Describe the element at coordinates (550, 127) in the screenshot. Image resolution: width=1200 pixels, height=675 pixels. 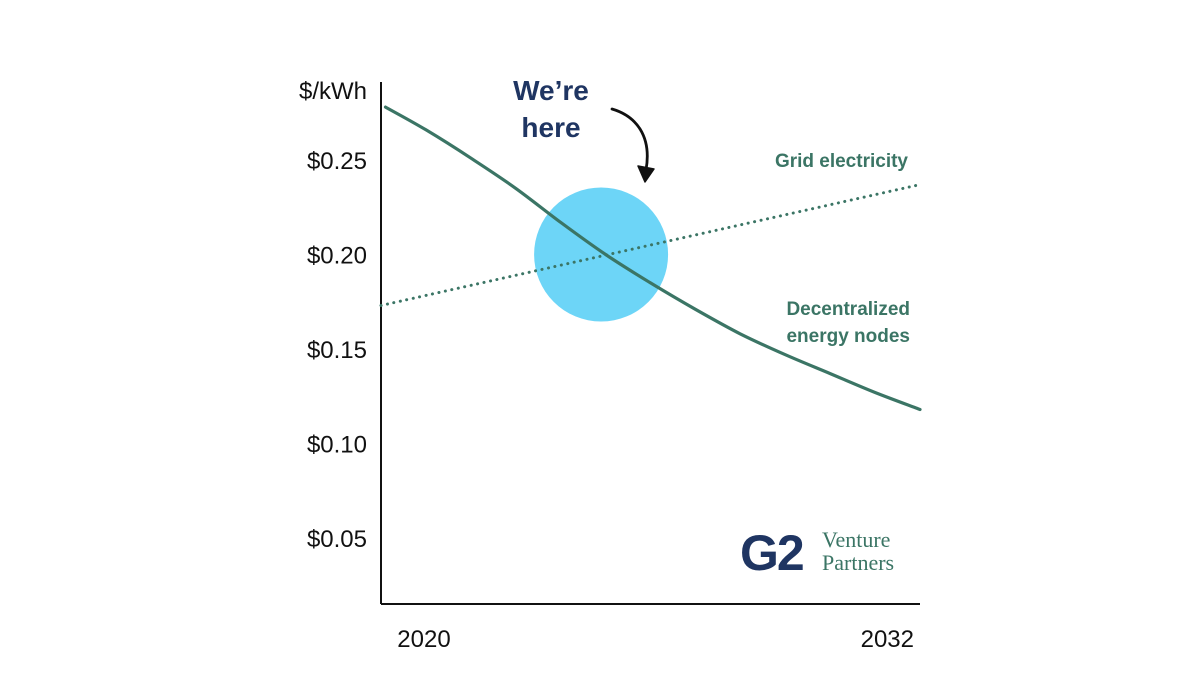
I see `callout-label: here` at that location.